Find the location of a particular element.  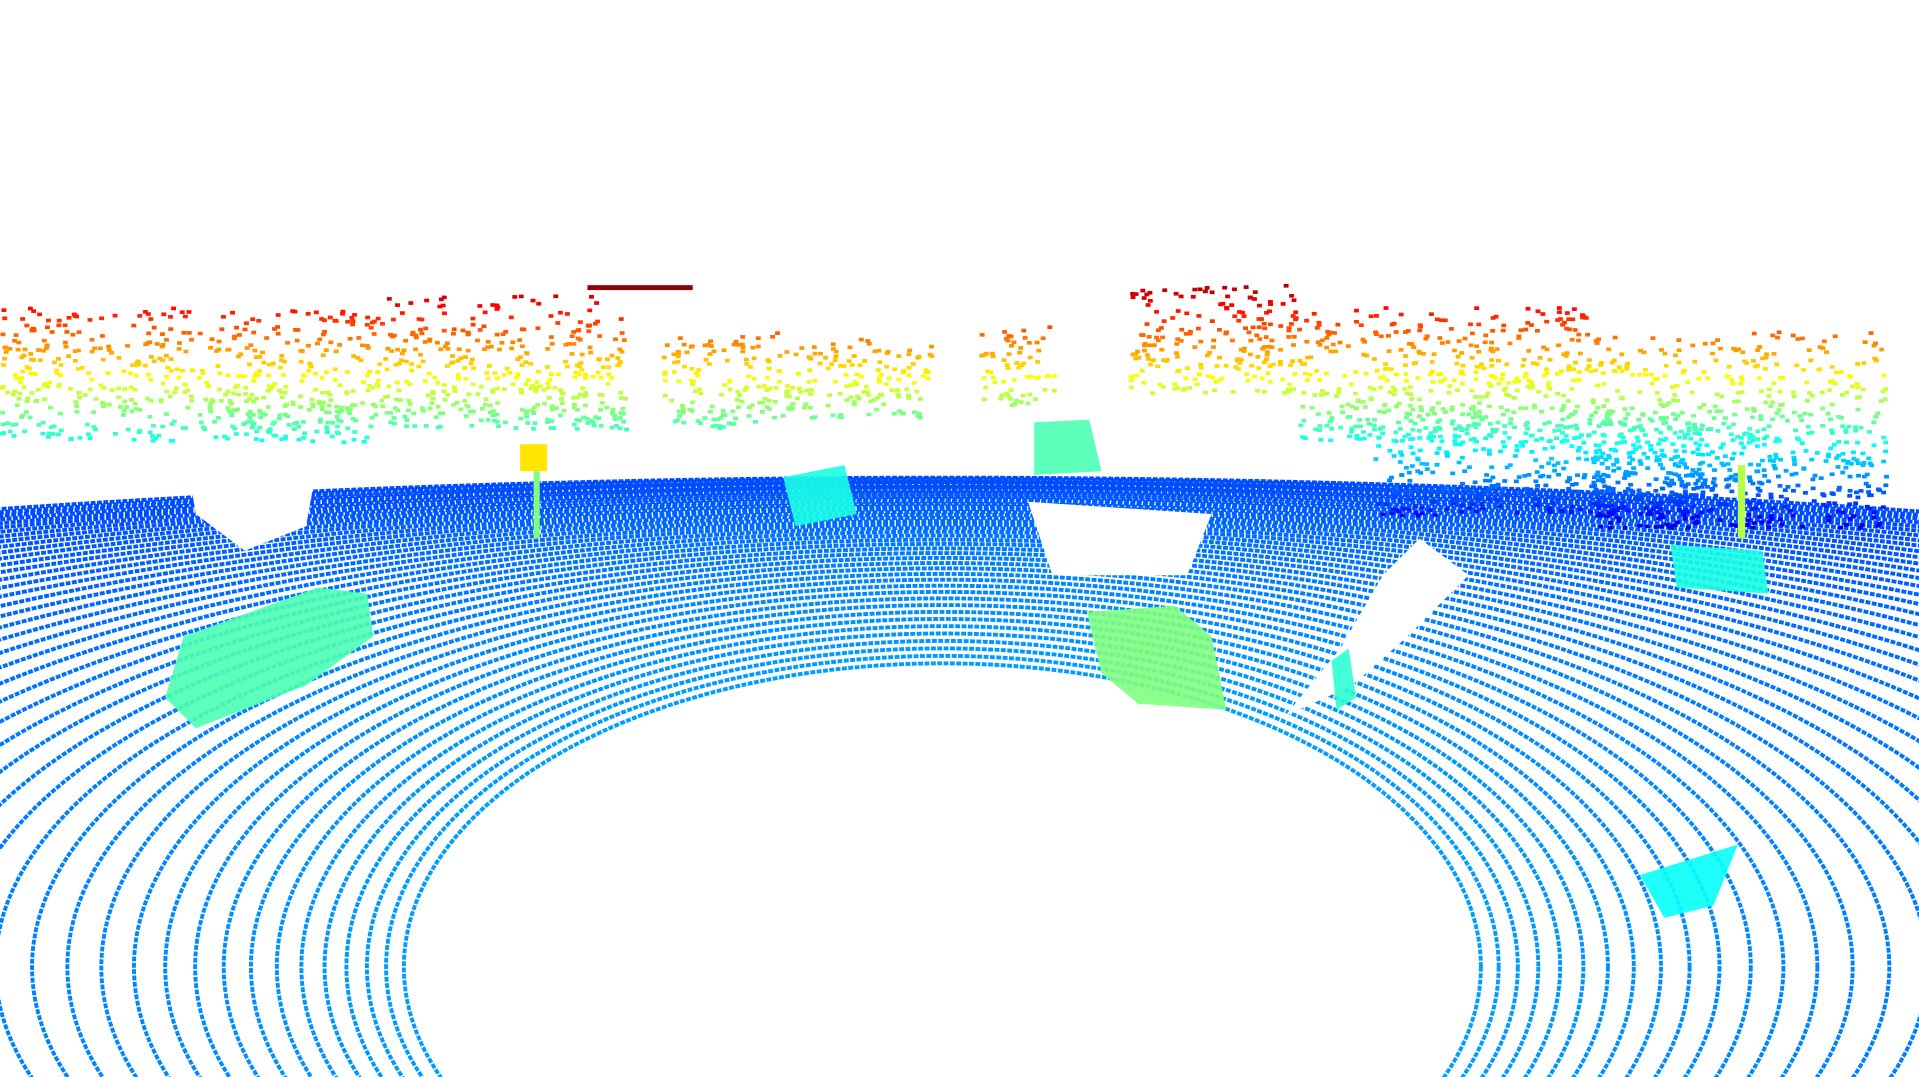

scan-ring is located at coordinates (959, 557).